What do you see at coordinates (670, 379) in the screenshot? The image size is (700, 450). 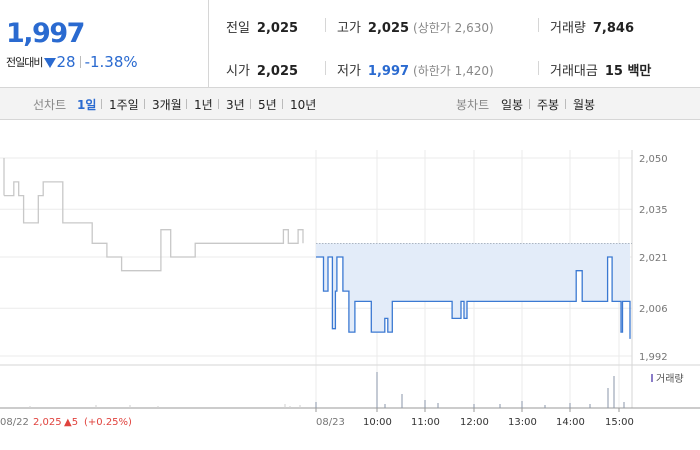 I see `volume-legend-label: 거래량` at bounding box center [670, 379].